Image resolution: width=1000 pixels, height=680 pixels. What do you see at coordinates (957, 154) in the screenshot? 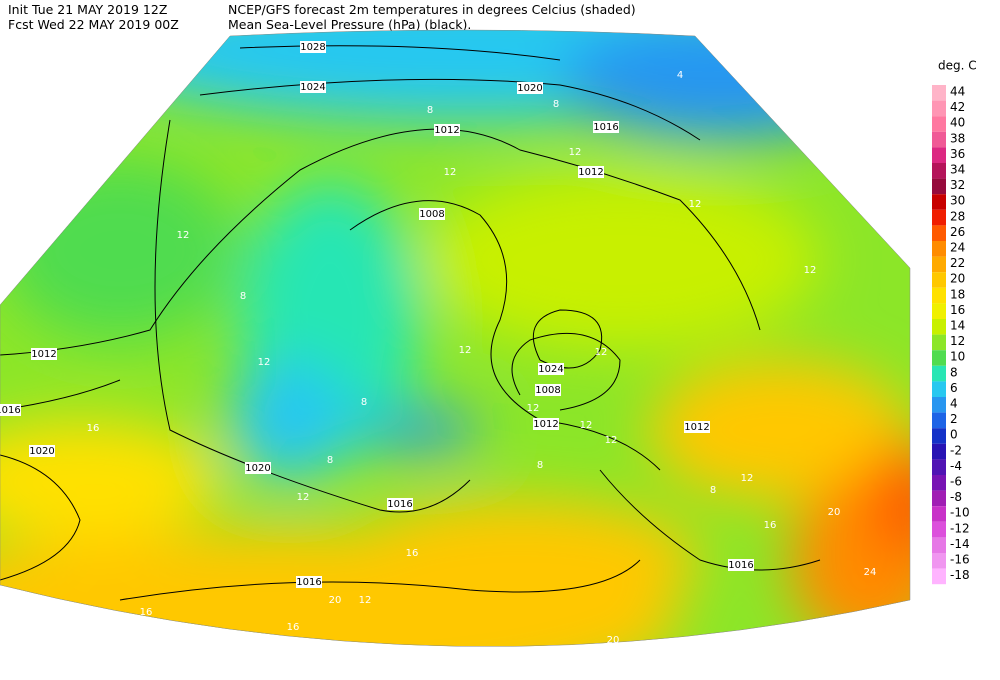
I see `legend-label: 36` at bounding box center [957, 154].